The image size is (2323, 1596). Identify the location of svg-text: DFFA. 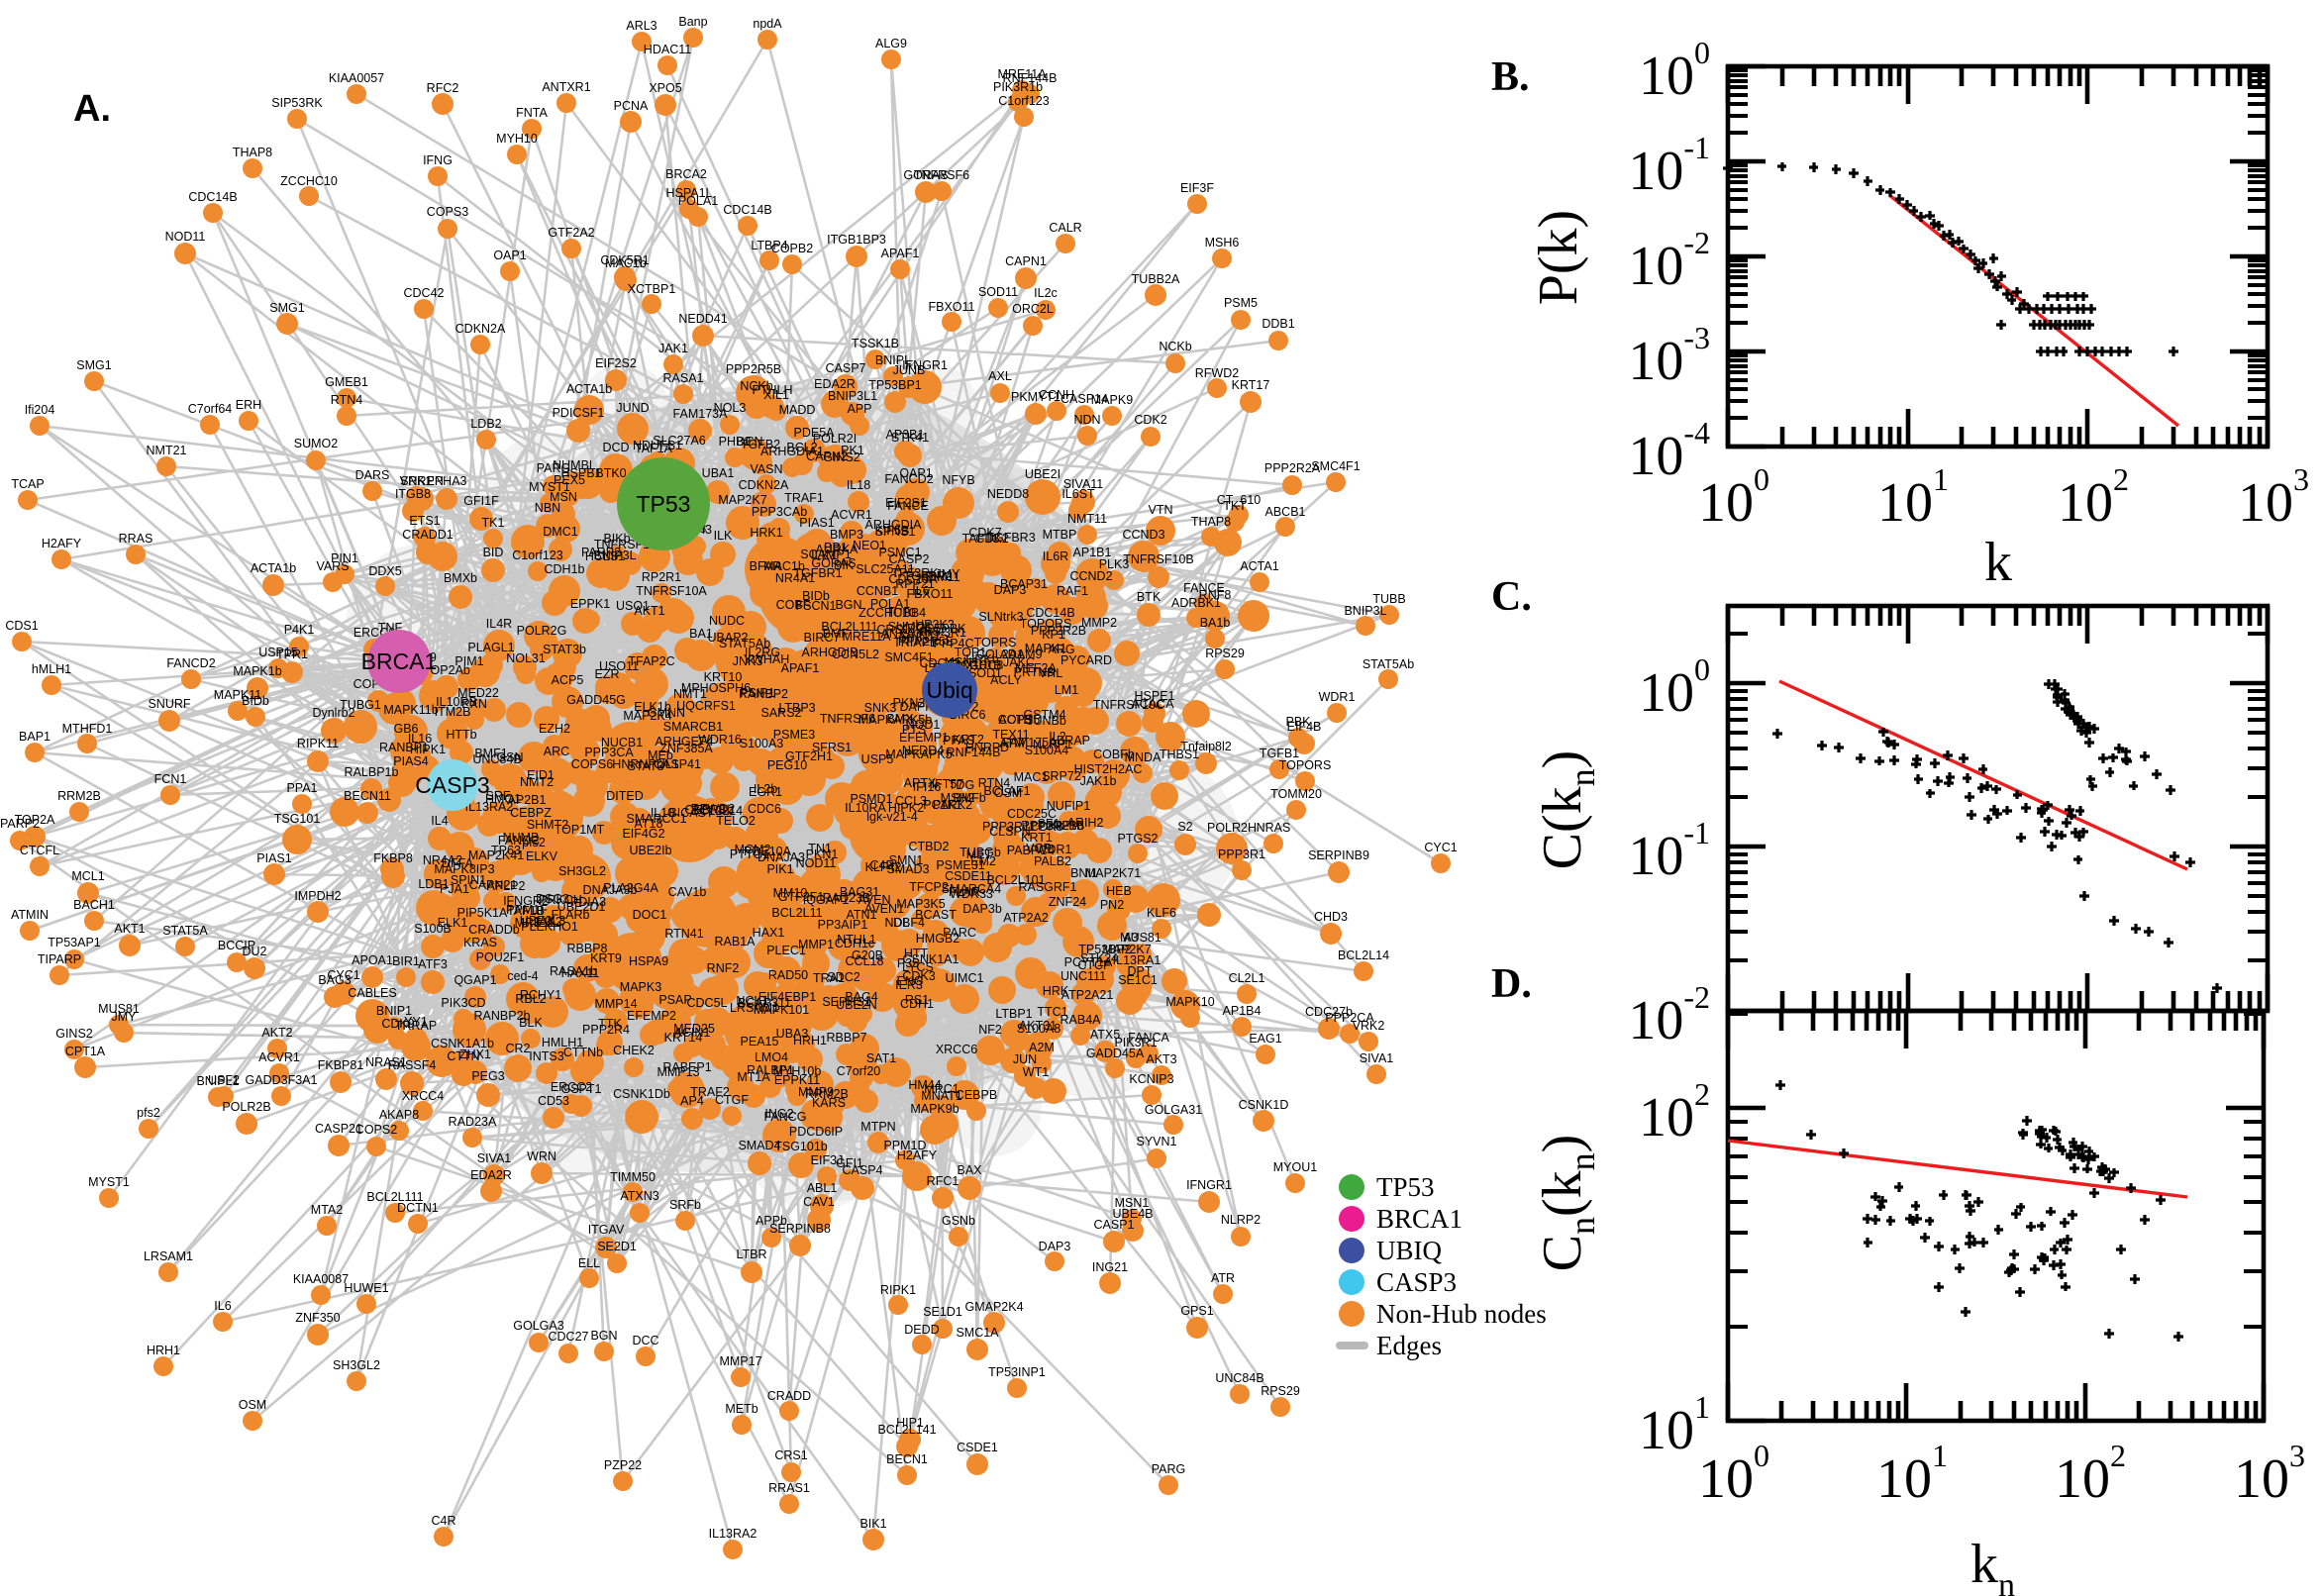
(458, 863).